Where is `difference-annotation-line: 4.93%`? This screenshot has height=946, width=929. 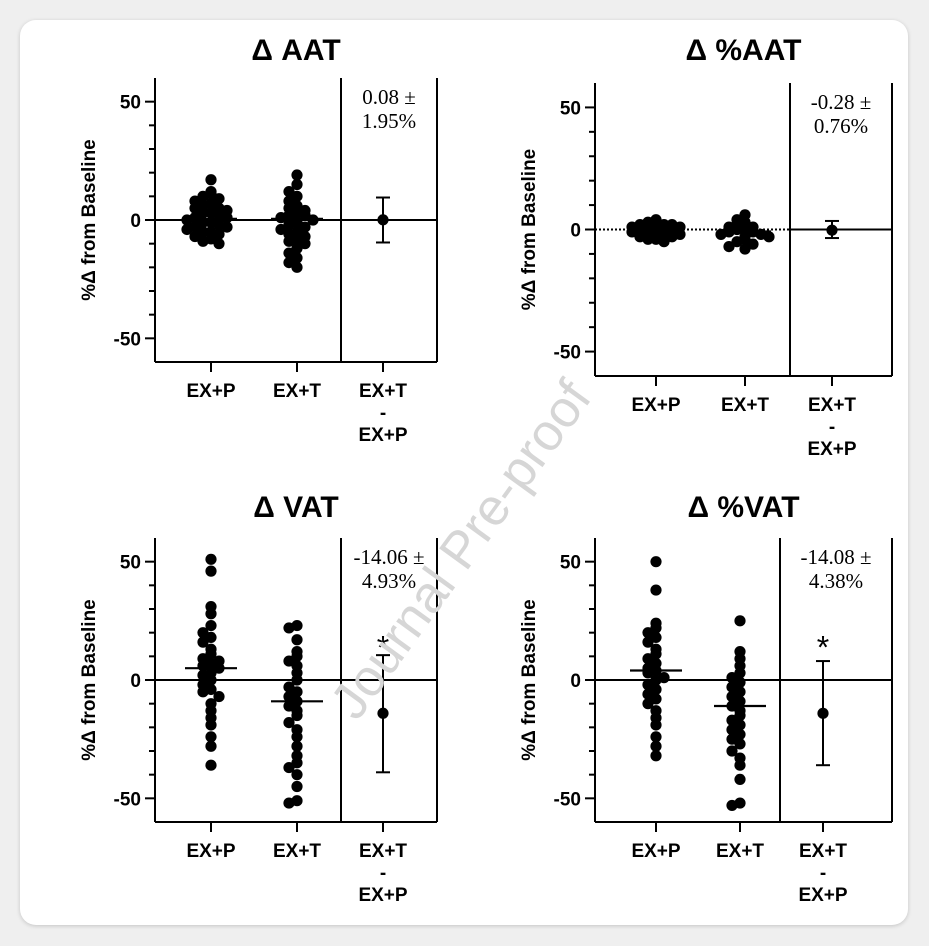
difference-annotation-line: 4.93% is located at coordinates (389, 581).